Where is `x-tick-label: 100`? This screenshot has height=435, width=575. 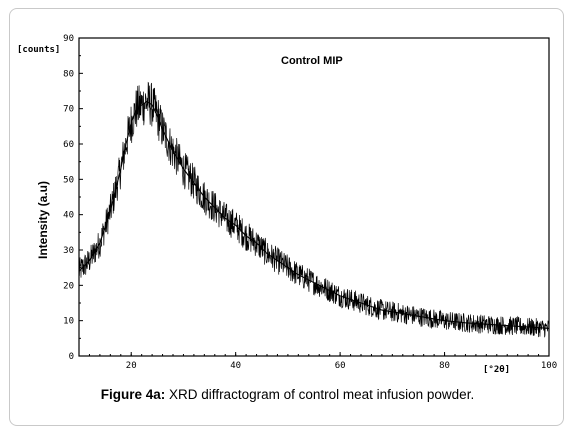 x-tick-label: 100 is located at coordinates (549, 366).